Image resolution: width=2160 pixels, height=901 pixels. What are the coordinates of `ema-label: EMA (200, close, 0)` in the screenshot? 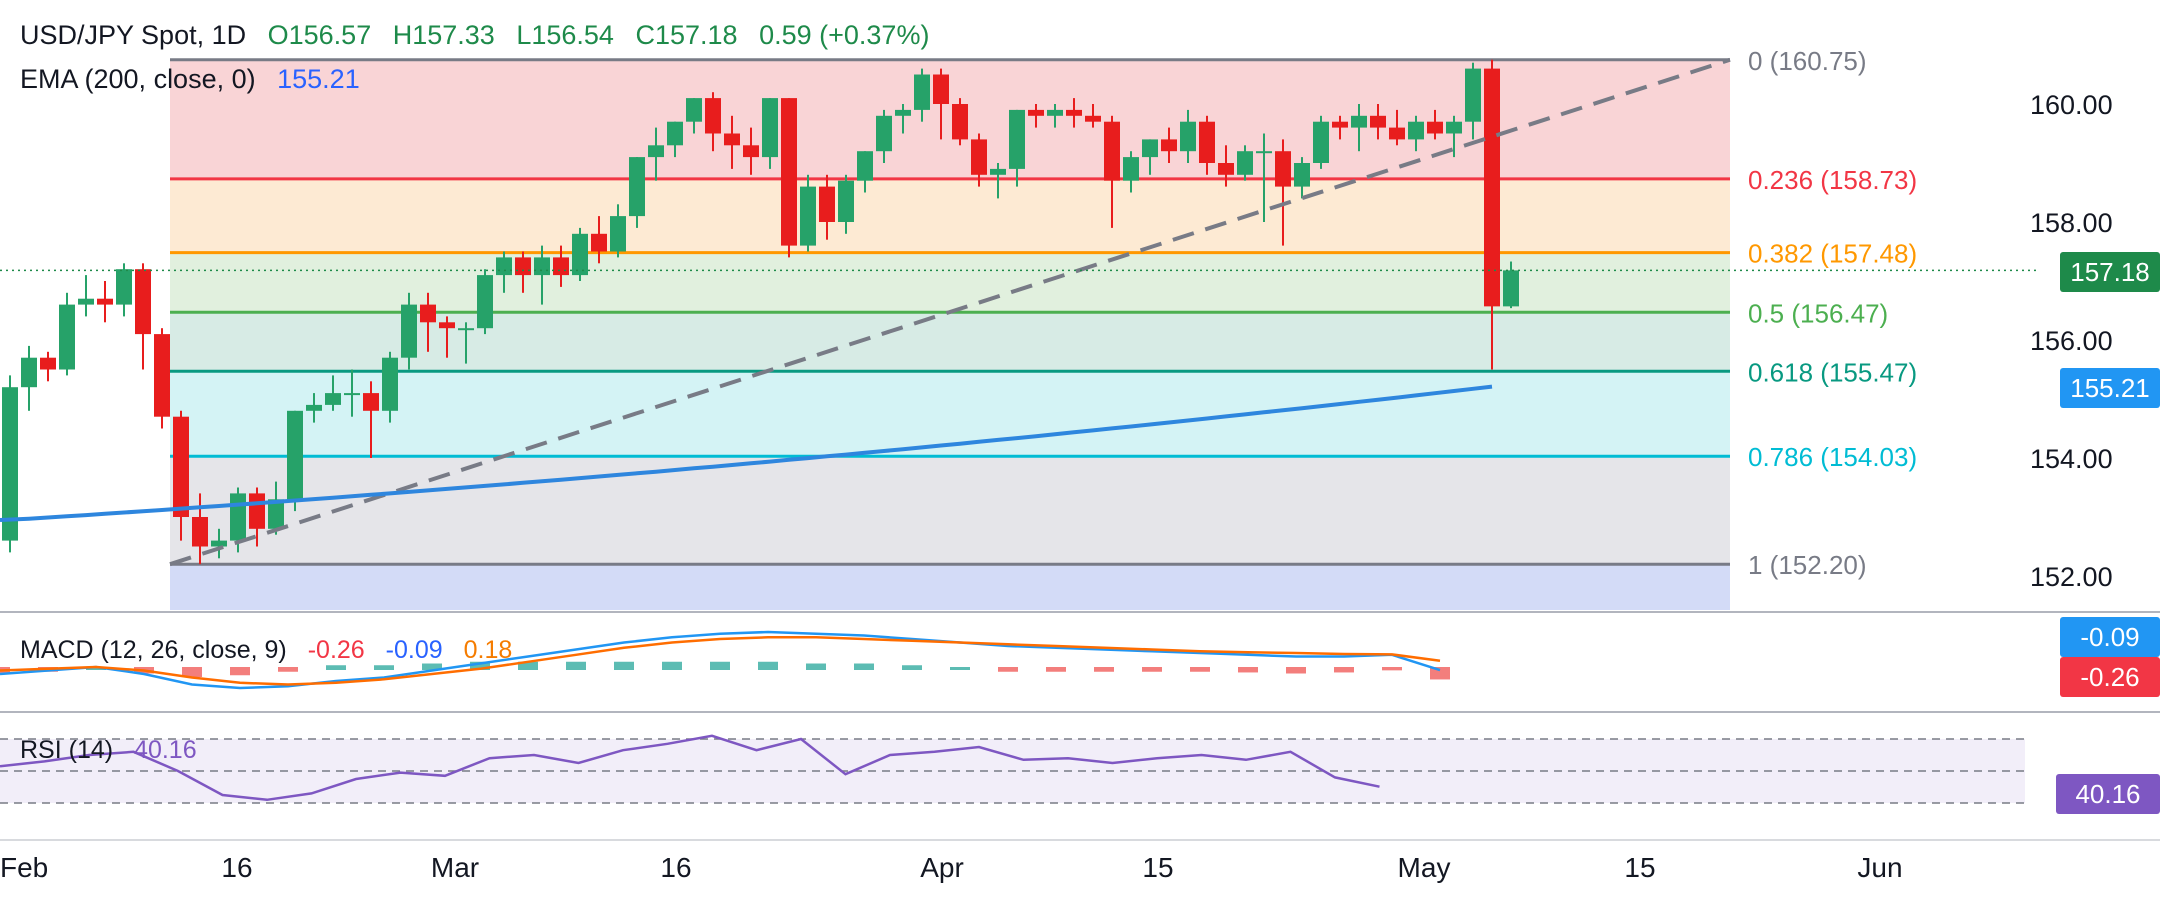 It's located at (138, 79).